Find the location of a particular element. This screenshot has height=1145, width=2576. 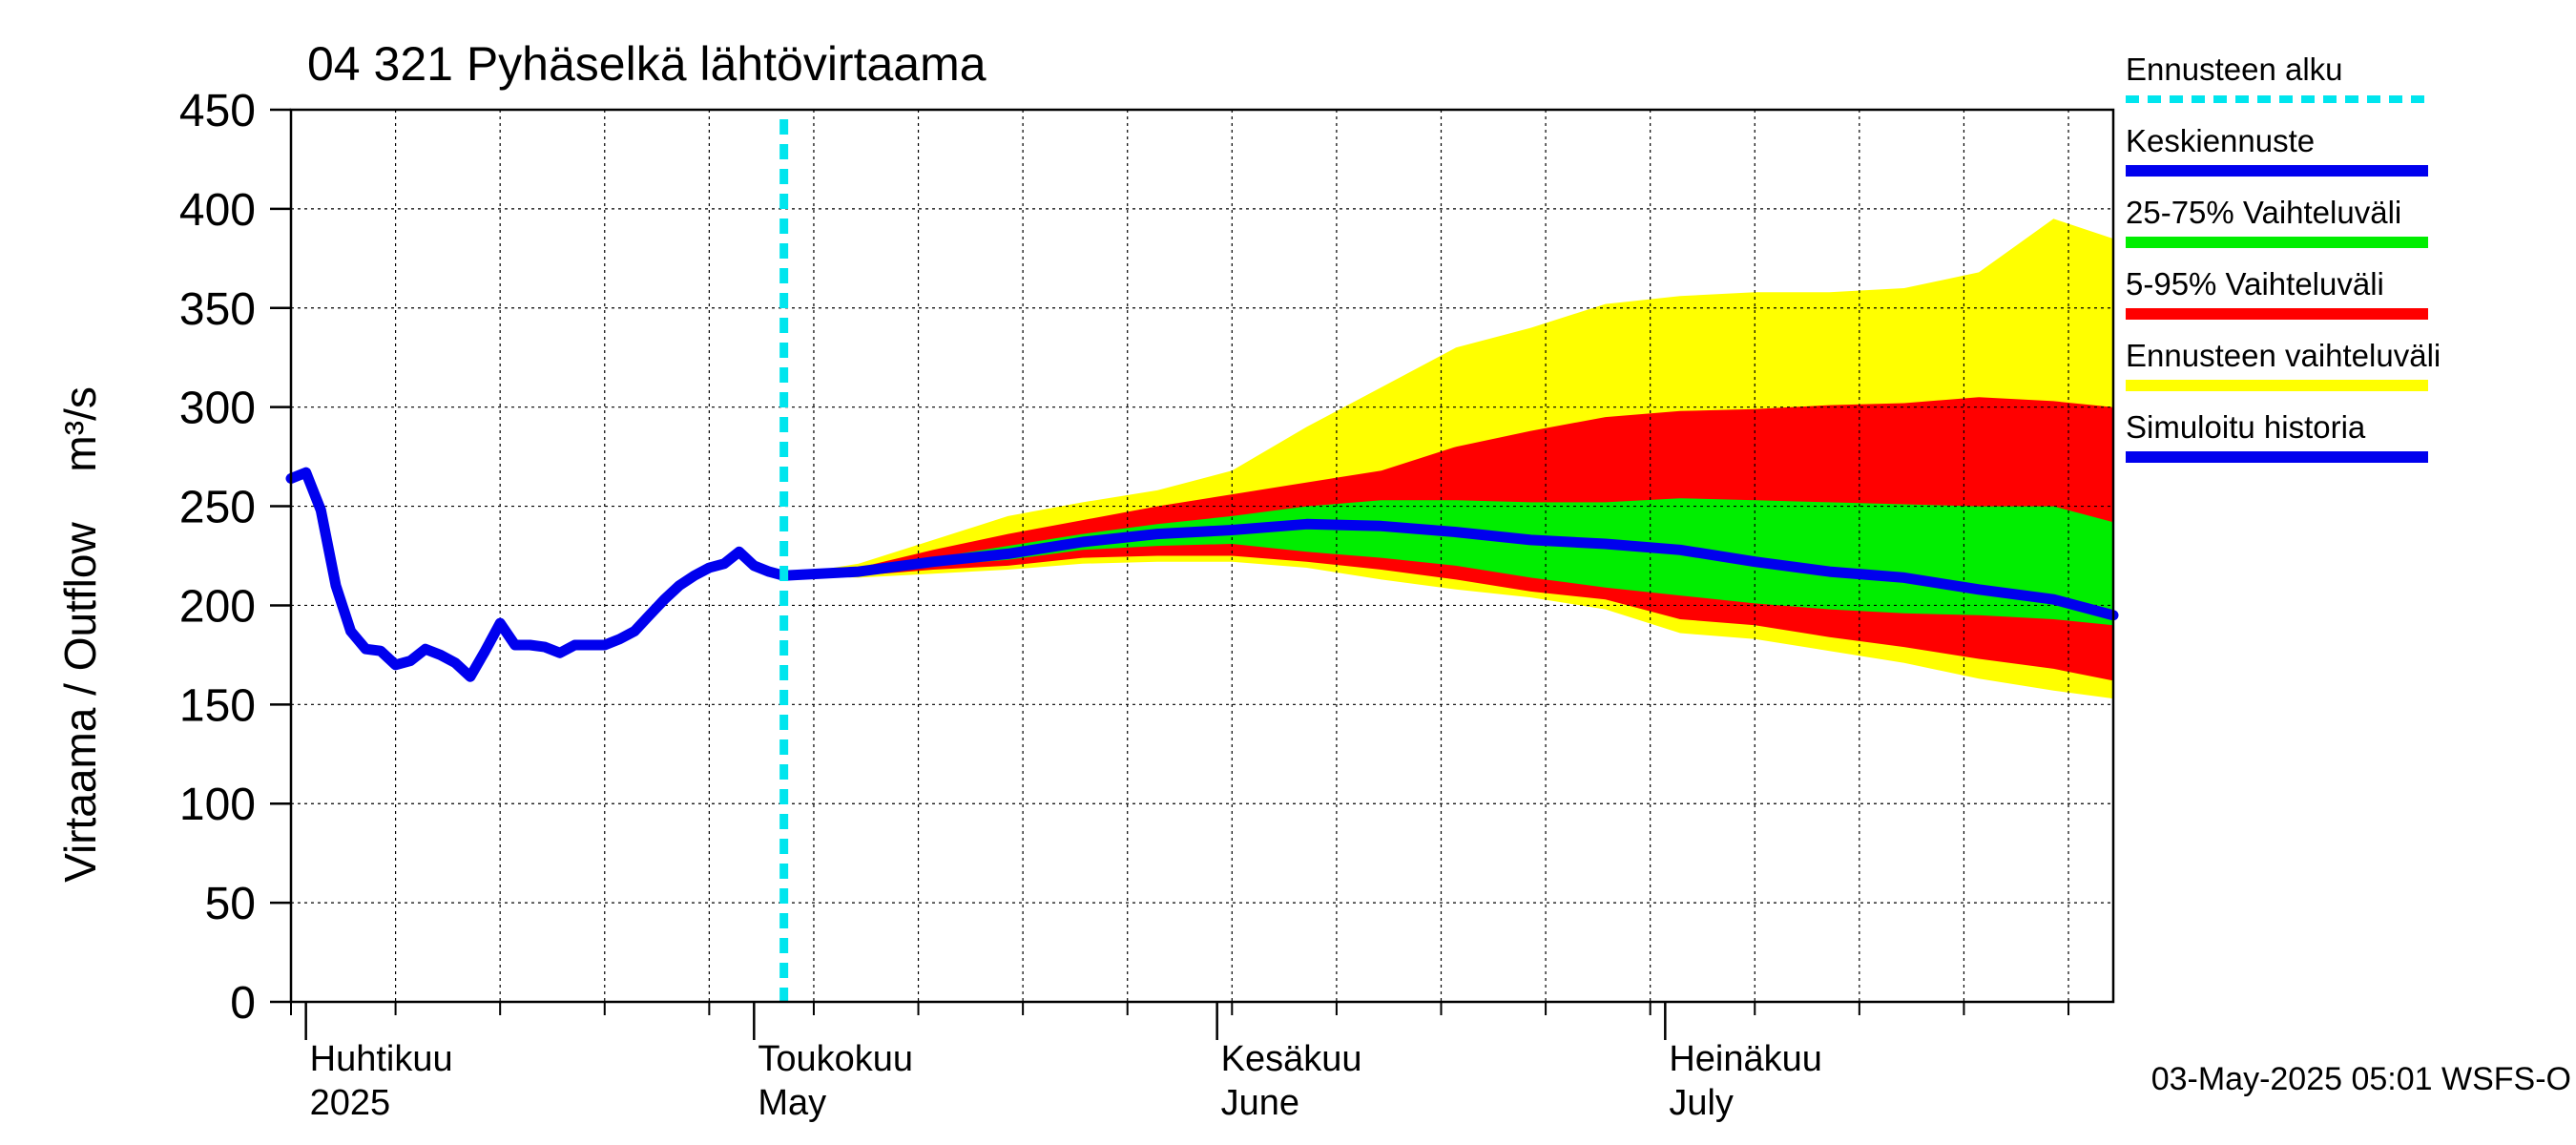

y-tick-label: 200 is located at coordinates (217, 607).